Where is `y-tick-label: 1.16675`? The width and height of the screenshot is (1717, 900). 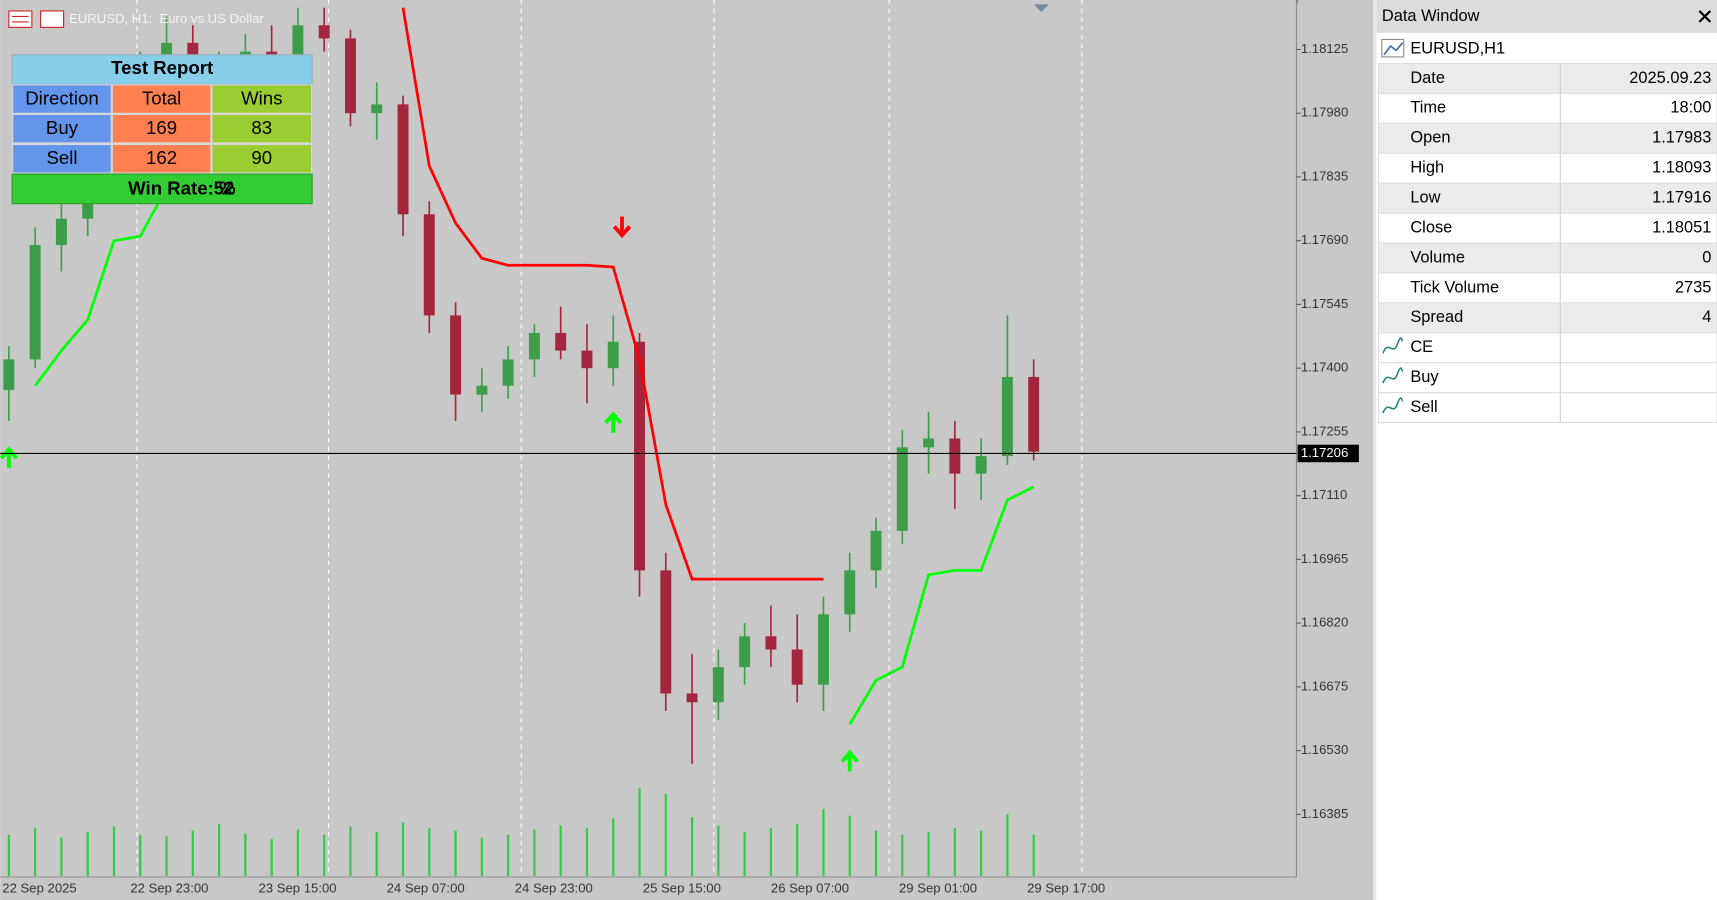
y-tick-label: 1.16675 is located at coordinates (1324, 685).